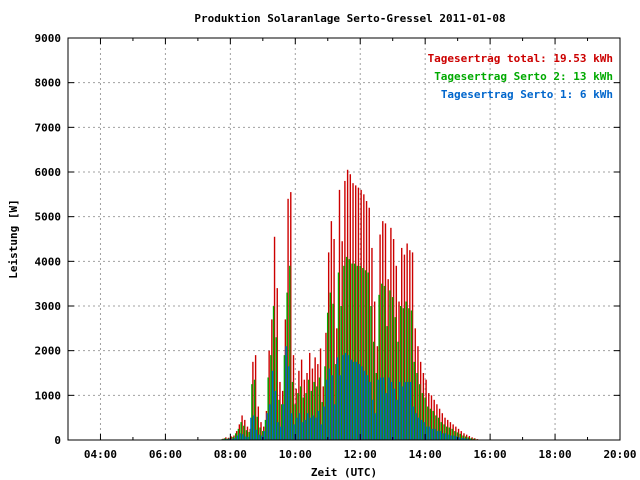 Image resolution: width=640 pixels, height=480 pixels. Describe the element at coordinates (165, 454) in the screenshot. I see `x-tick-label: 06:00` at that location.